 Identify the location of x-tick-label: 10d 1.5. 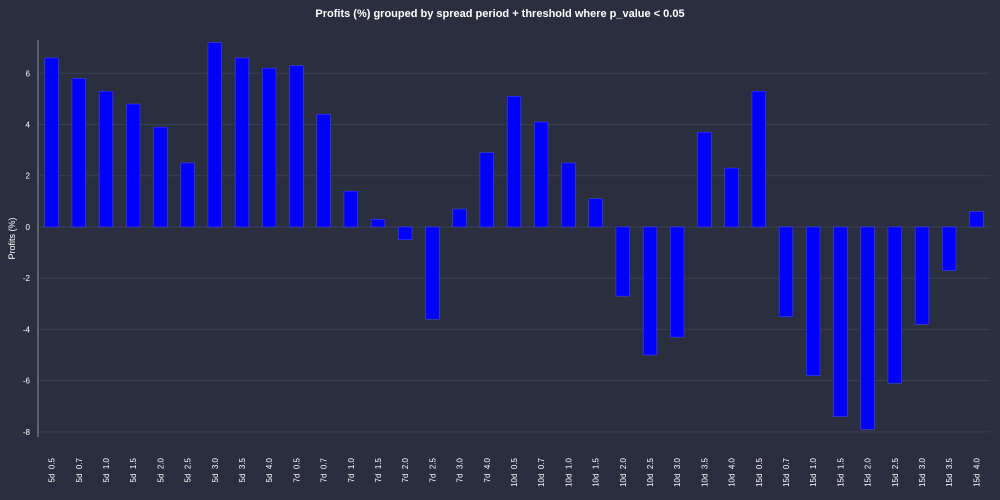
(596, 471).